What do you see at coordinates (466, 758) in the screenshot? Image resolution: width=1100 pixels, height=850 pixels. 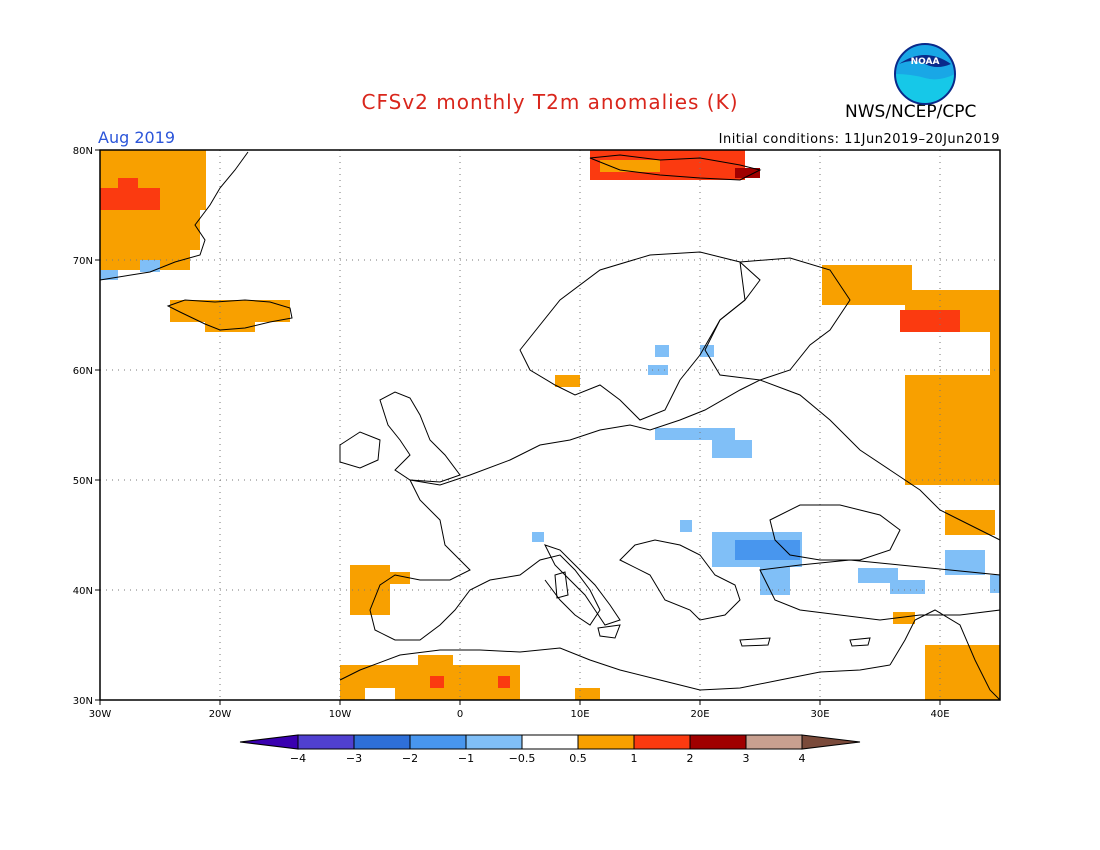 I see `colorbar-label: −1` at bounding box center [466, 758].